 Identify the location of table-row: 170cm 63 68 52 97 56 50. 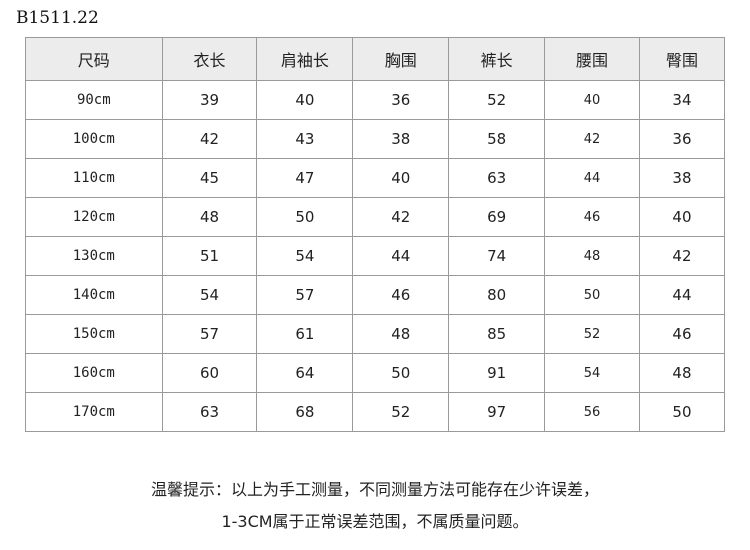
(375, 412).